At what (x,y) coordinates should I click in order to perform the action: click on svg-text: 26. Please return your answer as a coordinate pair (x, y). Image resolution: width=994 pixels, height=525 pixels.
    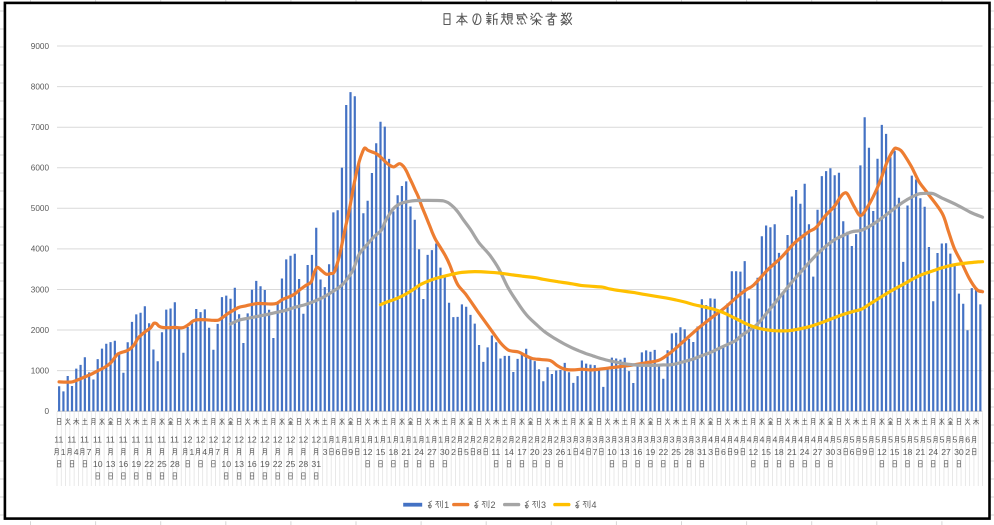
    Looking at the image, I should click on (561, 452).